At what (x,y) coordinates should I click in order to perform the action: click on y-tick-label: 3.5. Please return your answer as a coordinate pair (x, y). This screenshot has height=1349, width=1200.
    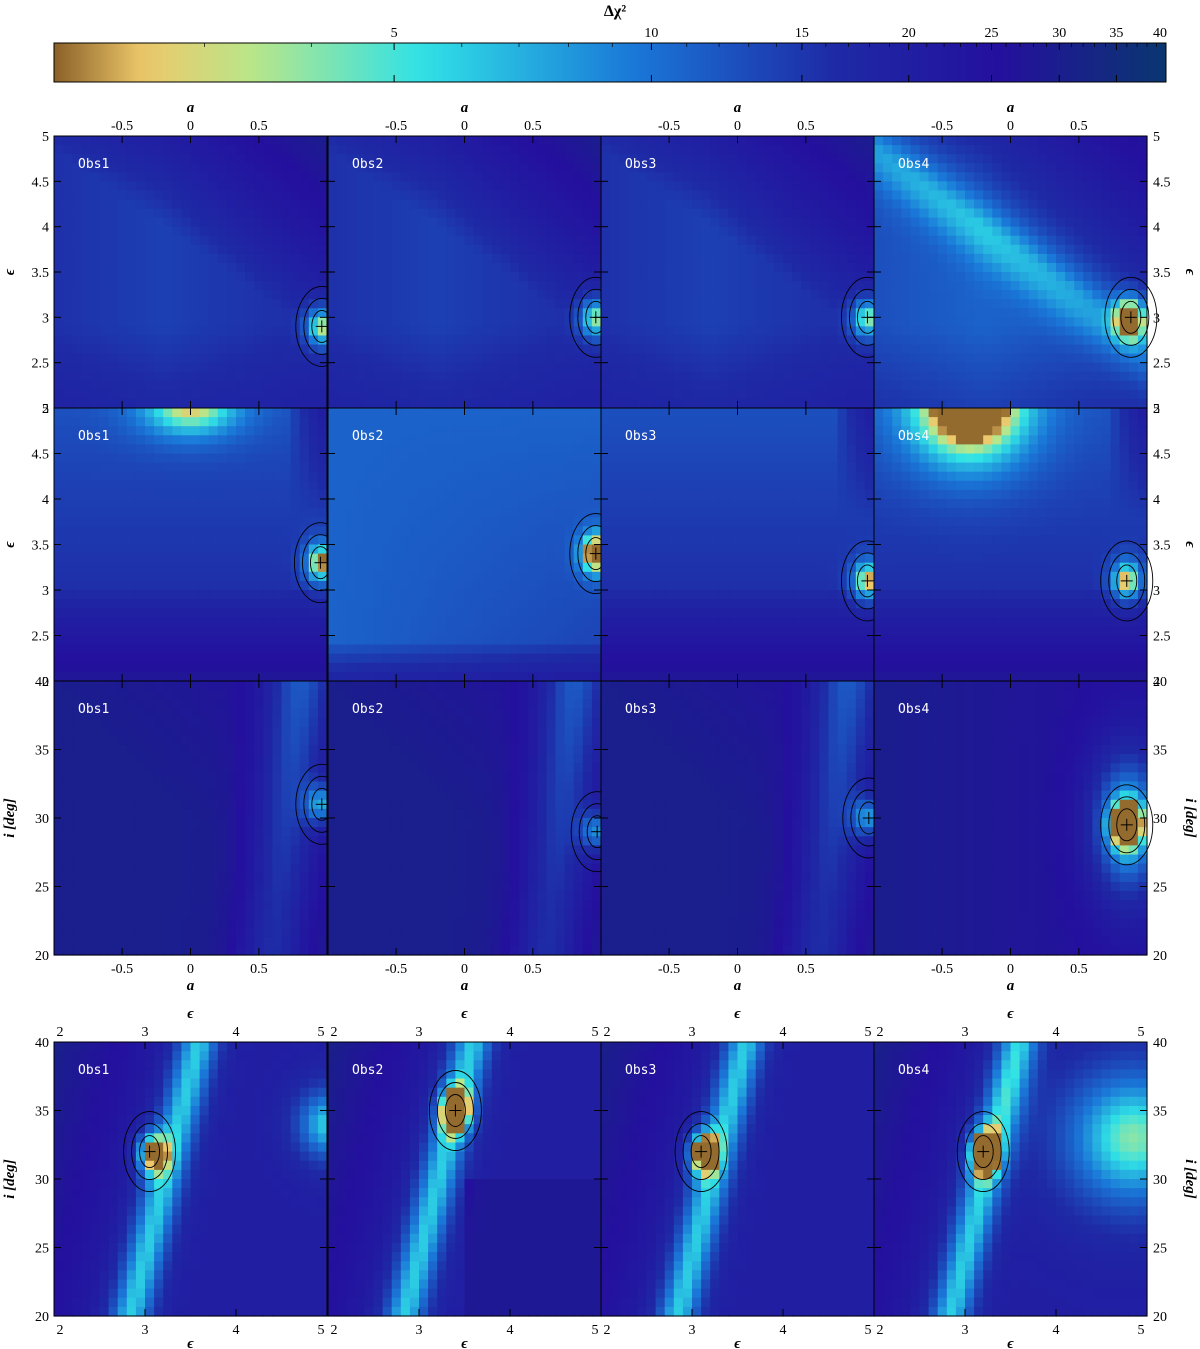
    Looking at the image, I should click on (41, 546).